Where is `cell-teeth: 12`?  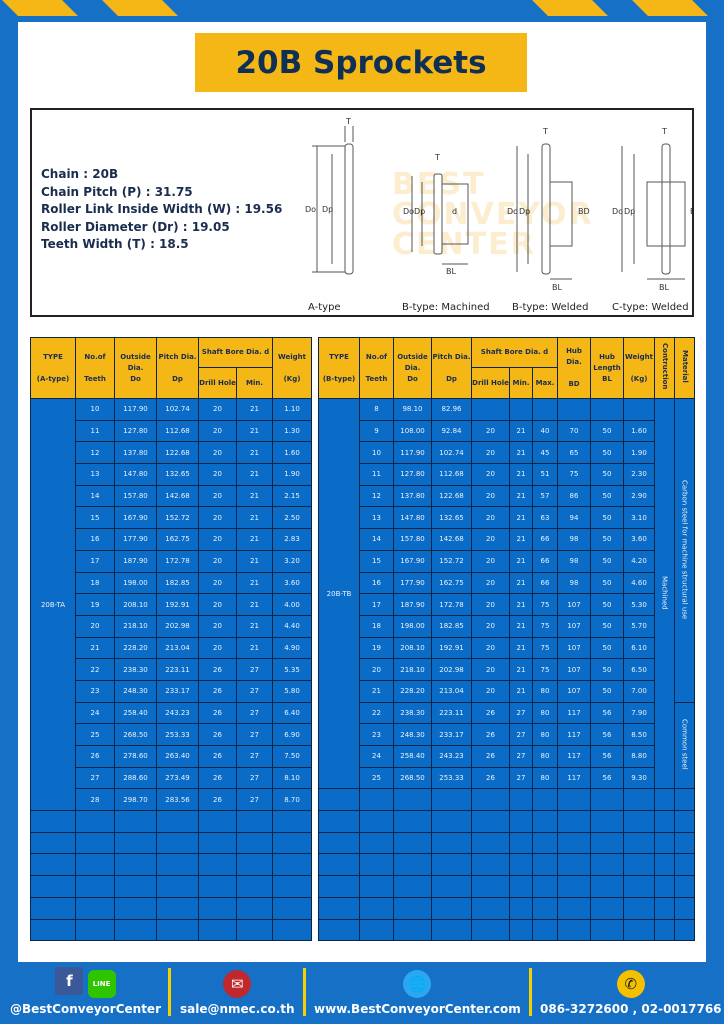 cell-teeth: 12 is located at coordinates (376, 496).